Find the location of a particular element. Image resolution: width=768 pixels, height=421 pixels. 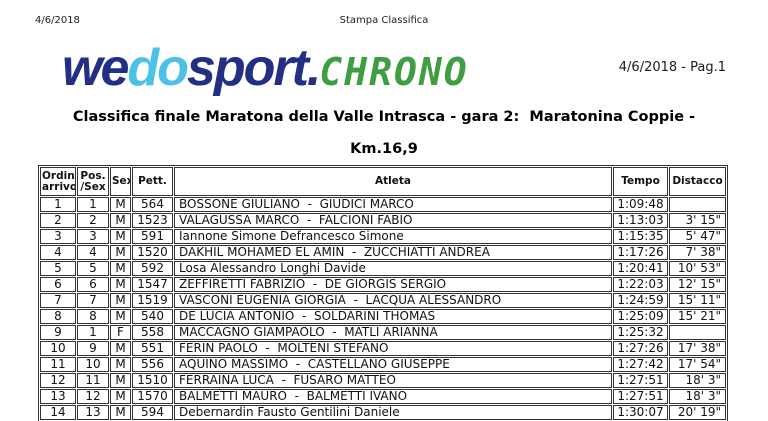

cell-ordine-arrivo: 4 is located at coordinates (58, 252).